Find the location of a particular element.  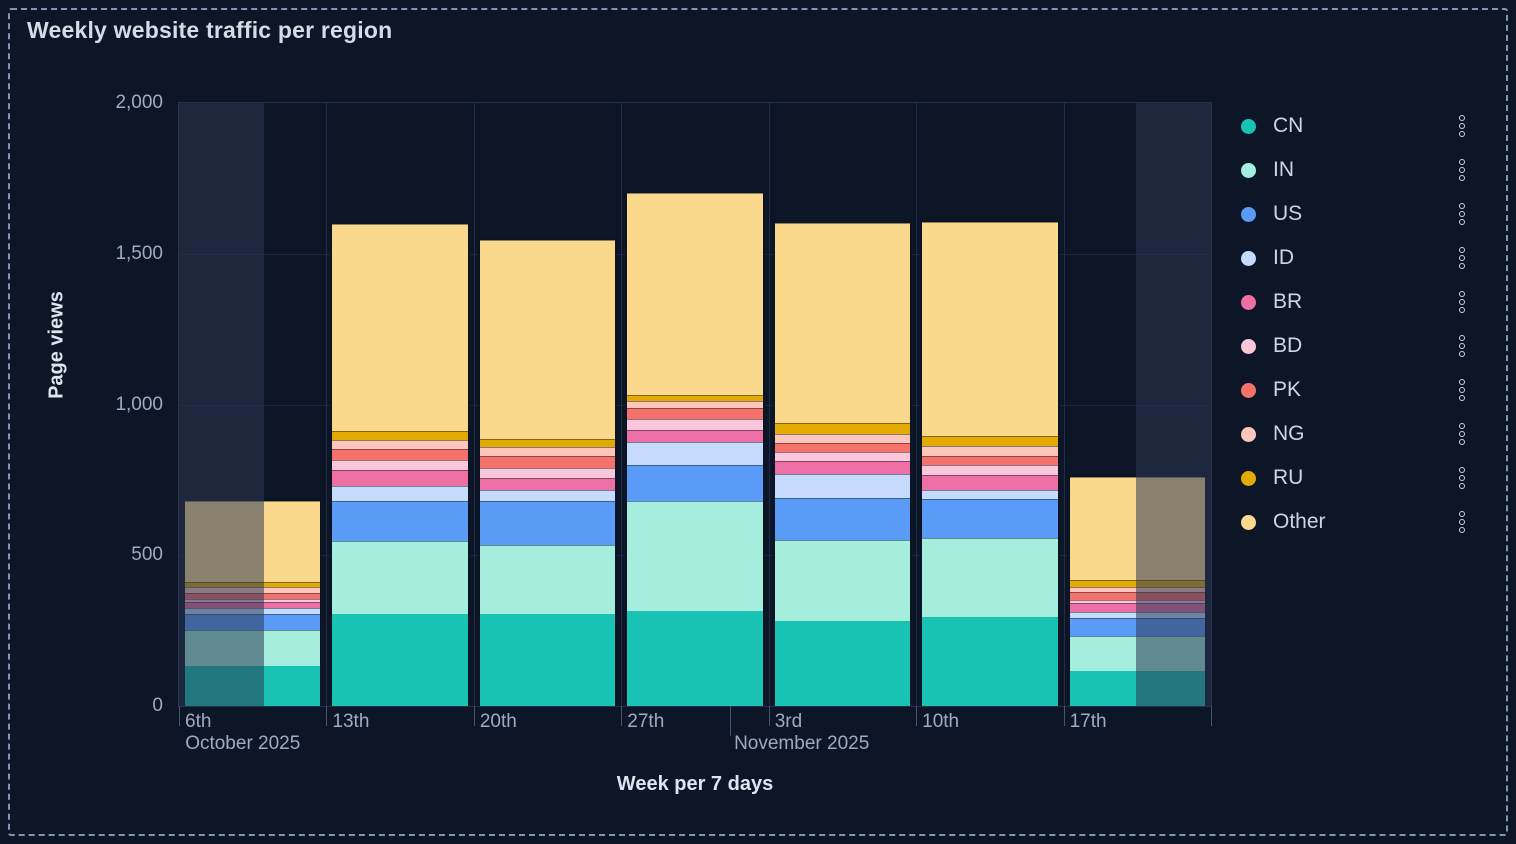

stacked-bar-6th is located at coordinates (253, 602).